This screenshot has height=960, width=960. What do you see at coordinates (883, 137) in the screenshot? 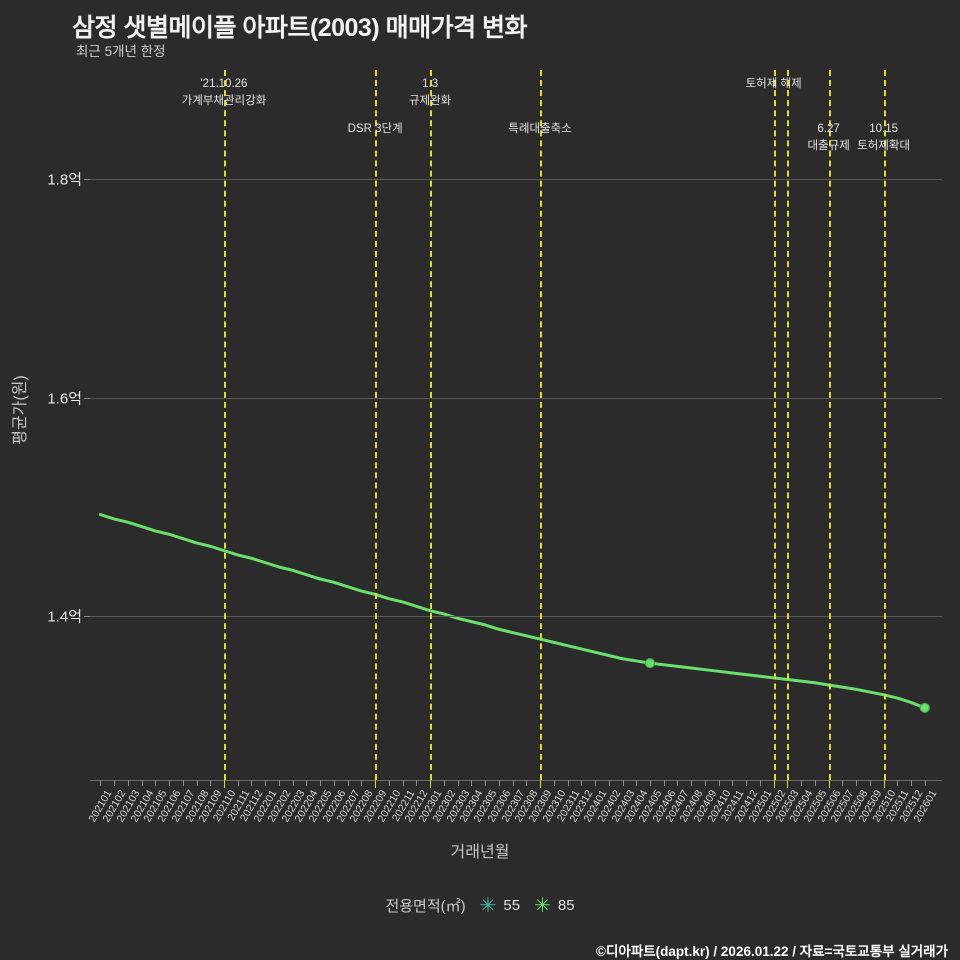
I see `event-annotation: 10.15 토허제확대` at bounding box center [883, 137].